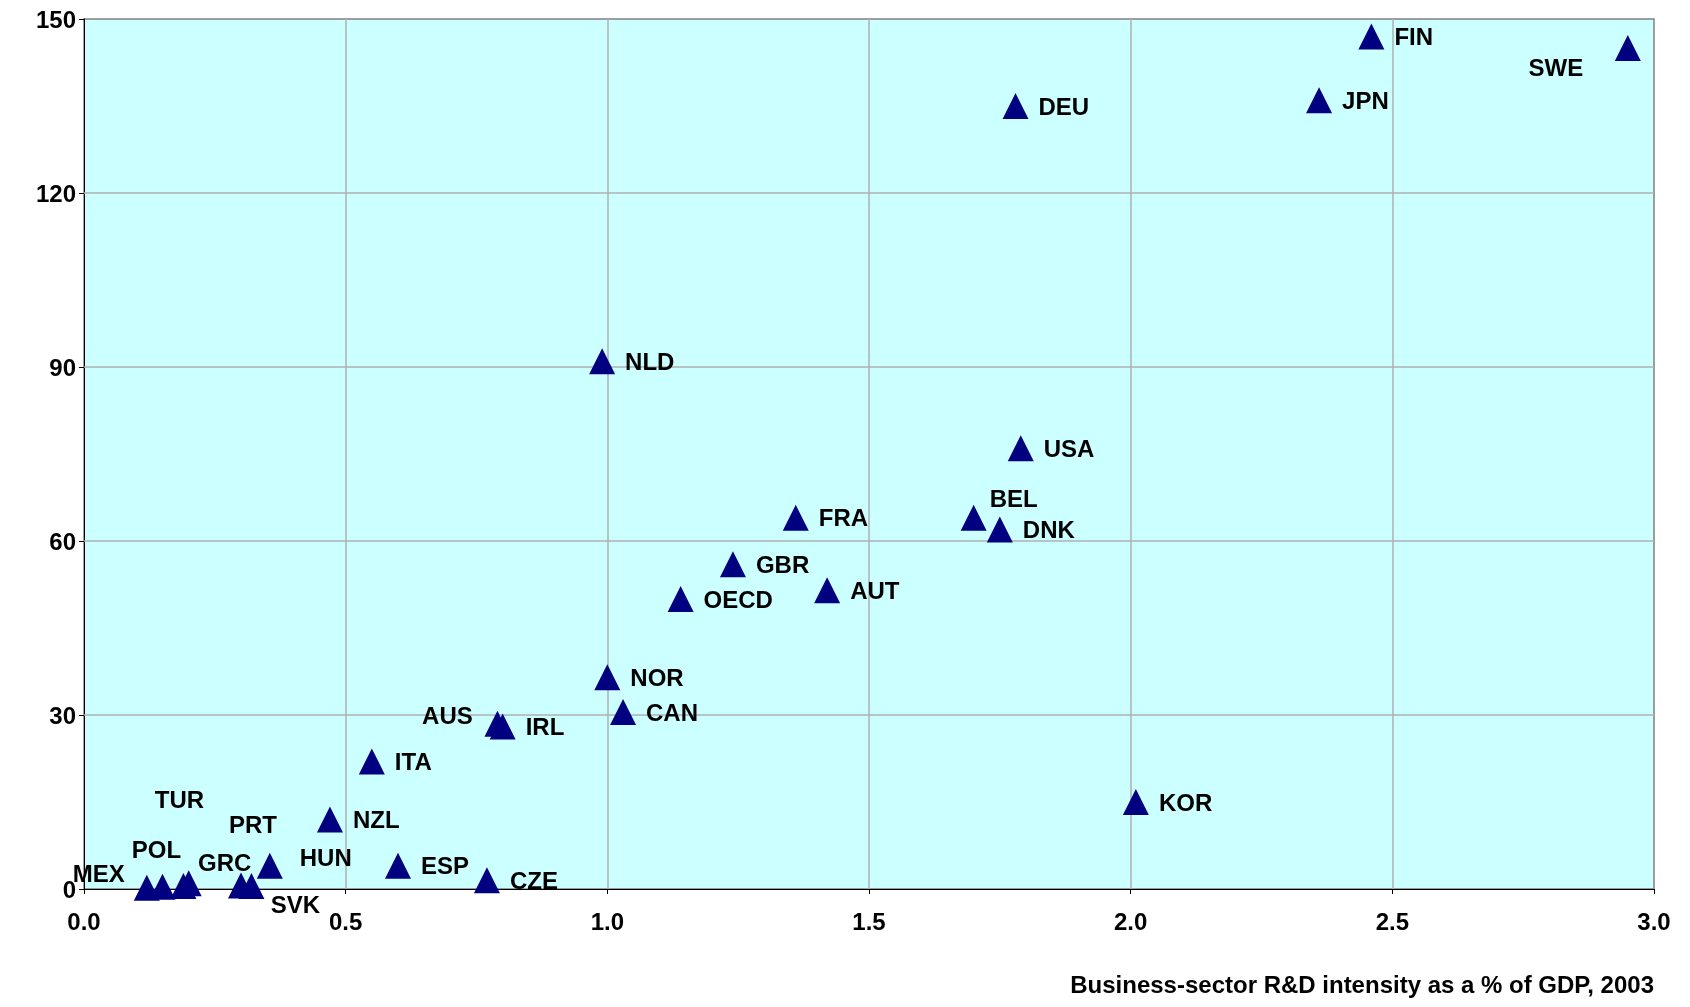 The height and width of the screenshot is (1007, 1690). What do you see at coordinates (843, 518) in the screenshot?
I see `data-label: FRA` at bounding box center [843, 518].